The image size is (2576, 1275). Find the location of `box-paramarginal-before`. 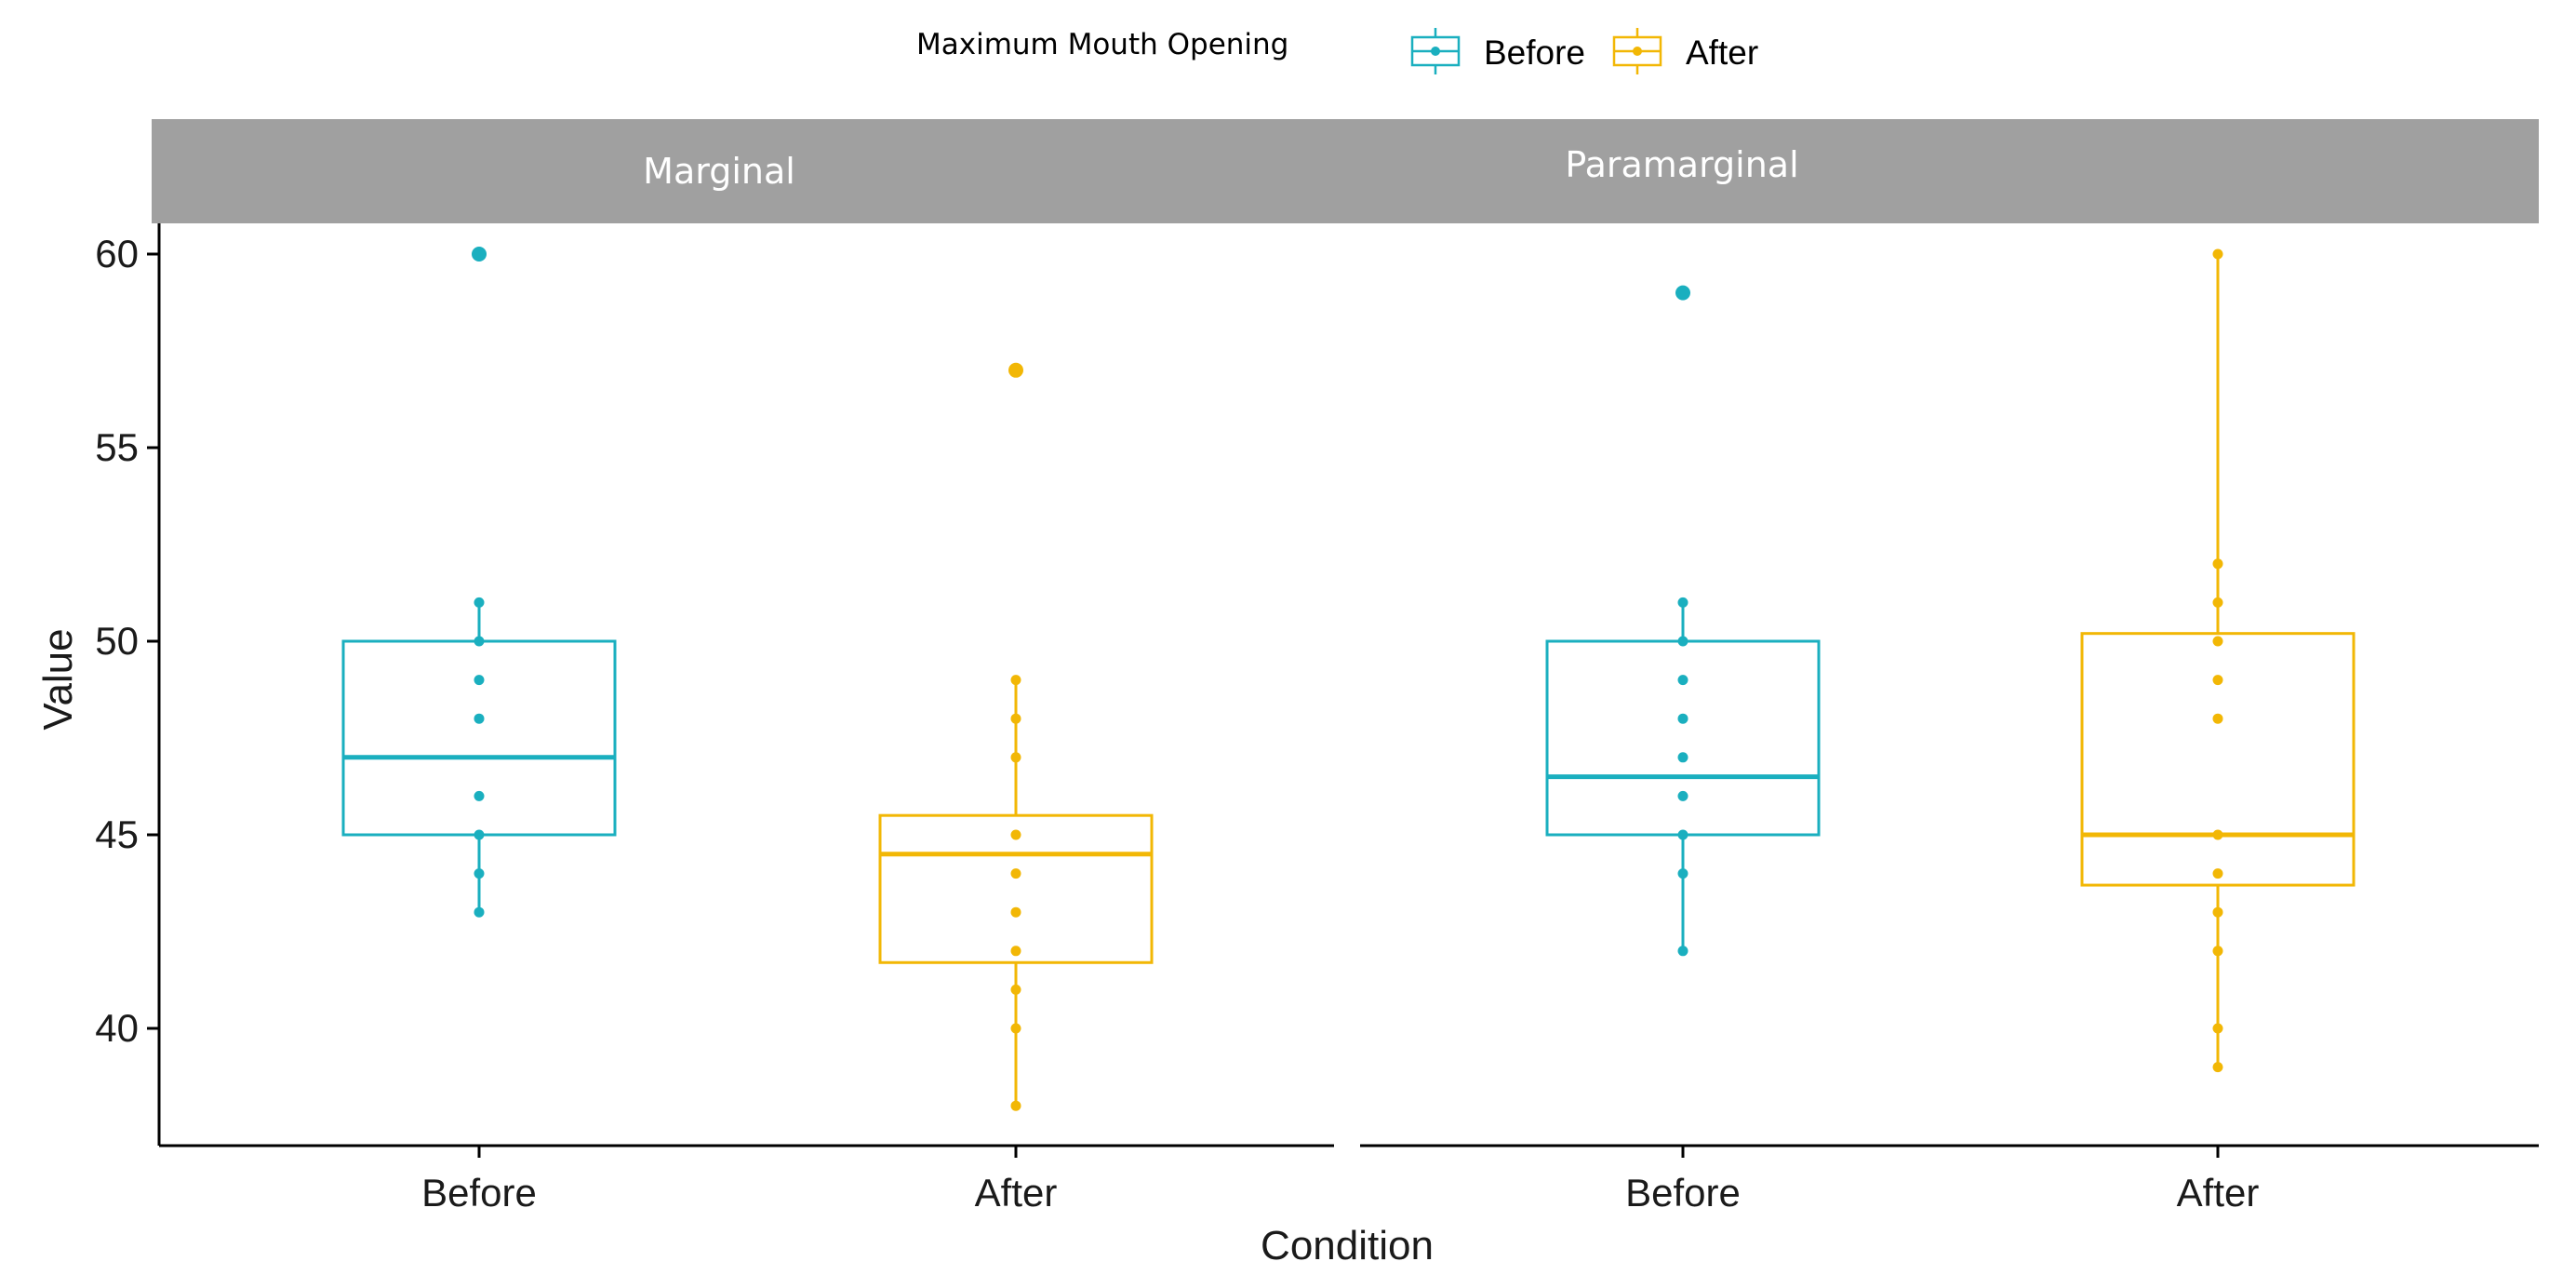

box-paramarginal-before is located at coordinates (1683, 621).